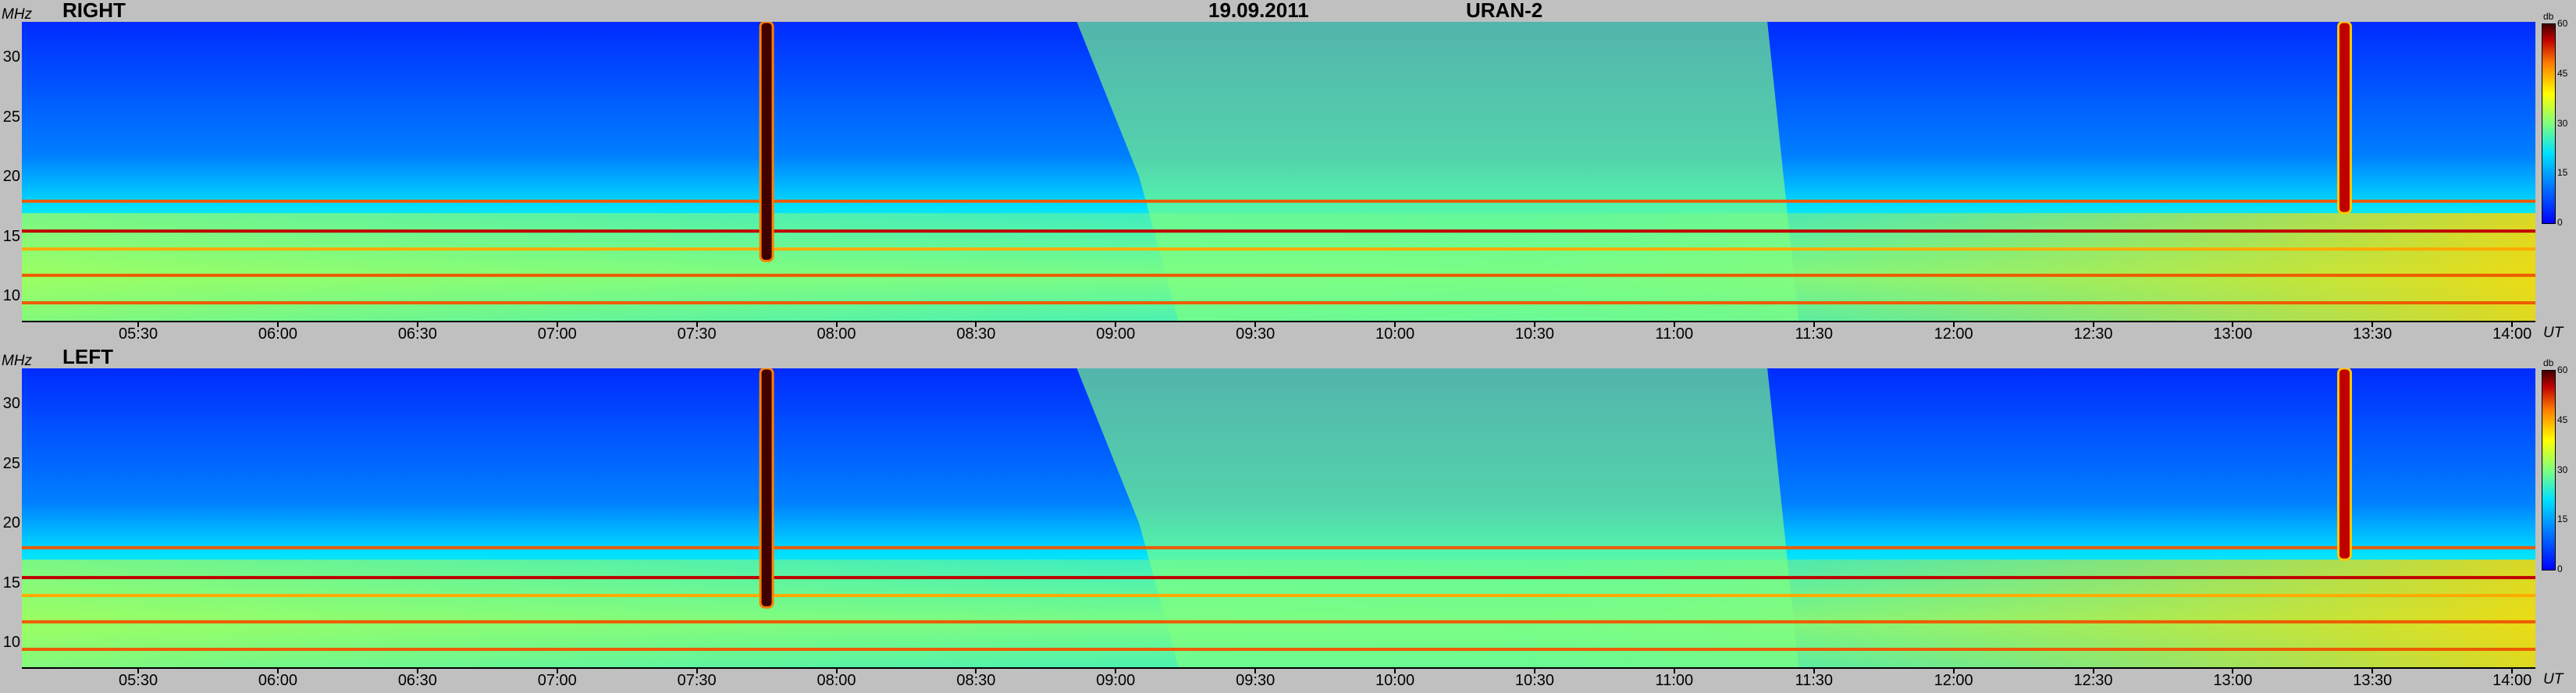 This screenshot has width=2576, height=693. What do you see at coordinates (87, 356) in the screenshot?
I see `panel-label-left: LEFT` at bounding box center [87, 356].